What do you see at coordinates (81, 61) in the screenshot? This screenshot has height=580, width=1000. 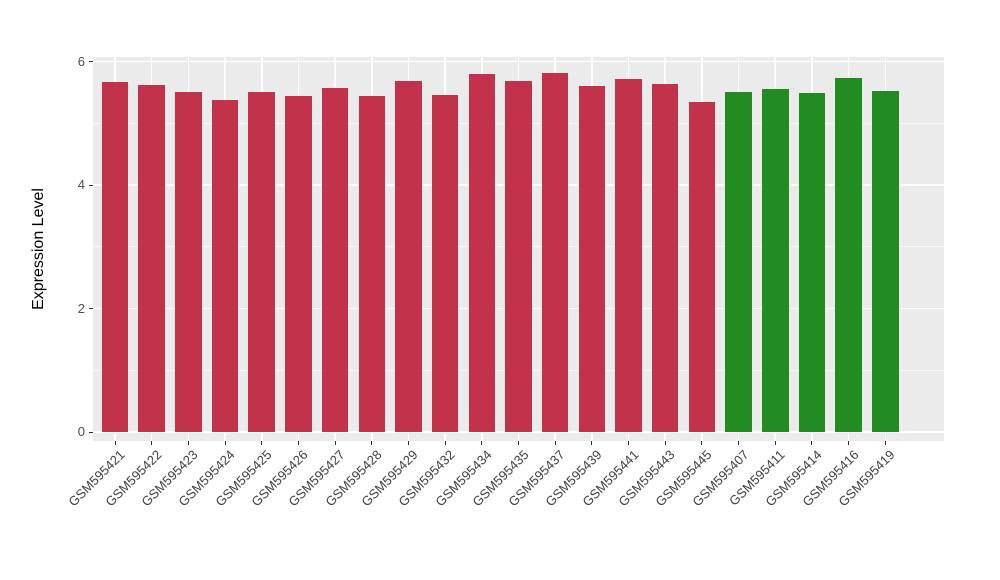 I see `y-tick-label: 6` at bounding box center [81, 61].